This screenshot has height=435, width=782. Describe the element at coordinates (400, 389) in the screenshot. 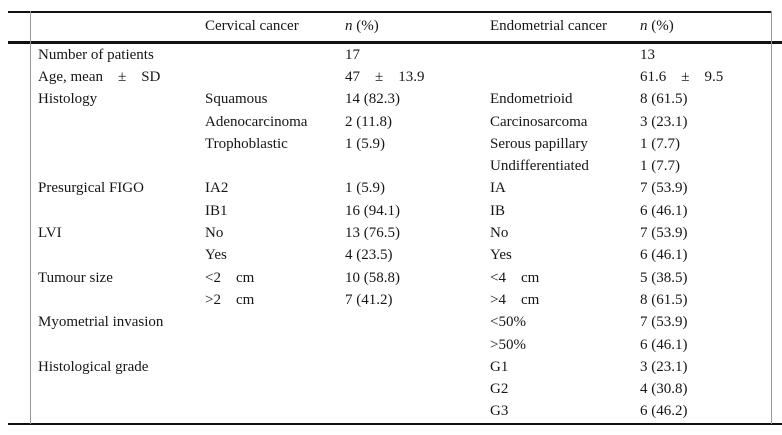

I see `table-row: G2 4 (30.8)` at that location.